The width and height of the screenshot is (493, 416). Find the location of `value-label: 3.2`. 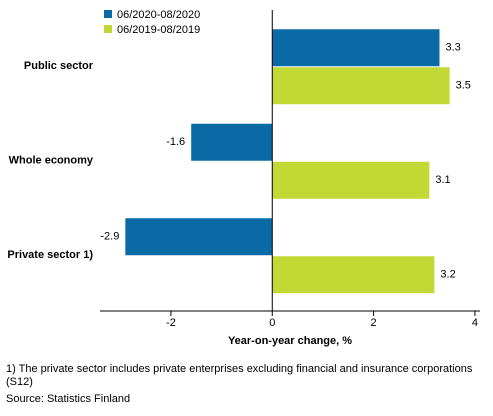

value-label: 3.2 is located at coordinates (447, 275).